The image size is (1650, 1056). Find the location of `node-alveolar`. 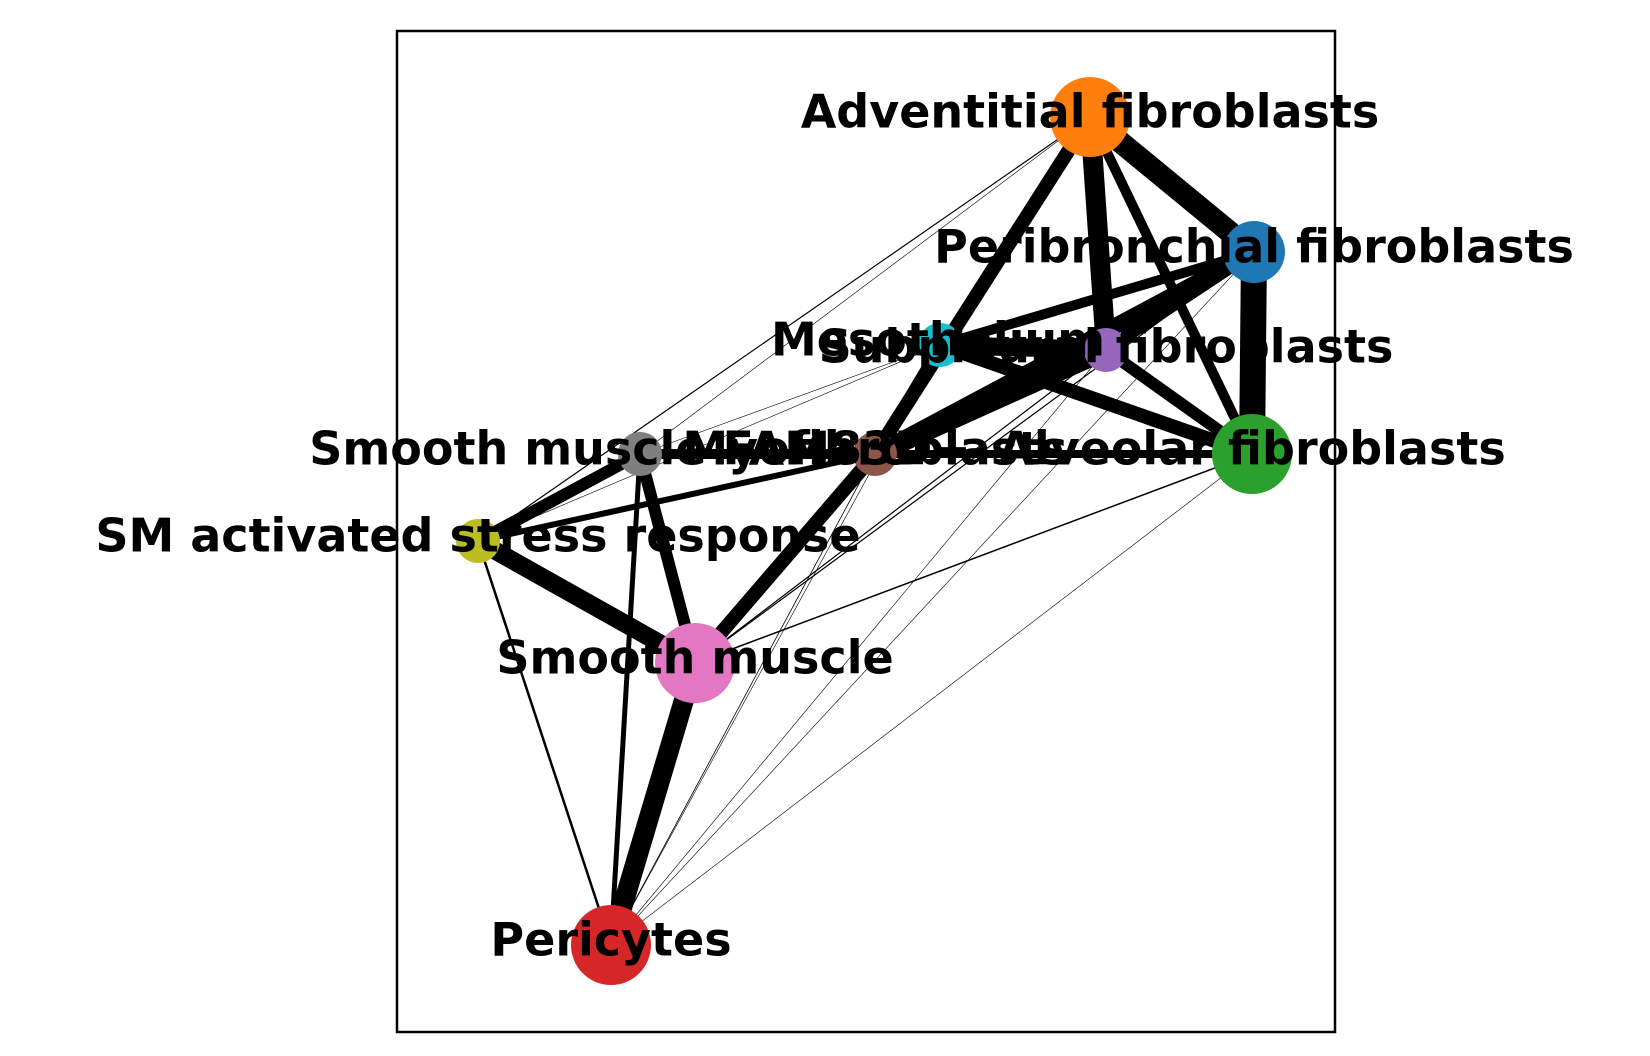

node-alveolar is located at coordinates (1252, 454).